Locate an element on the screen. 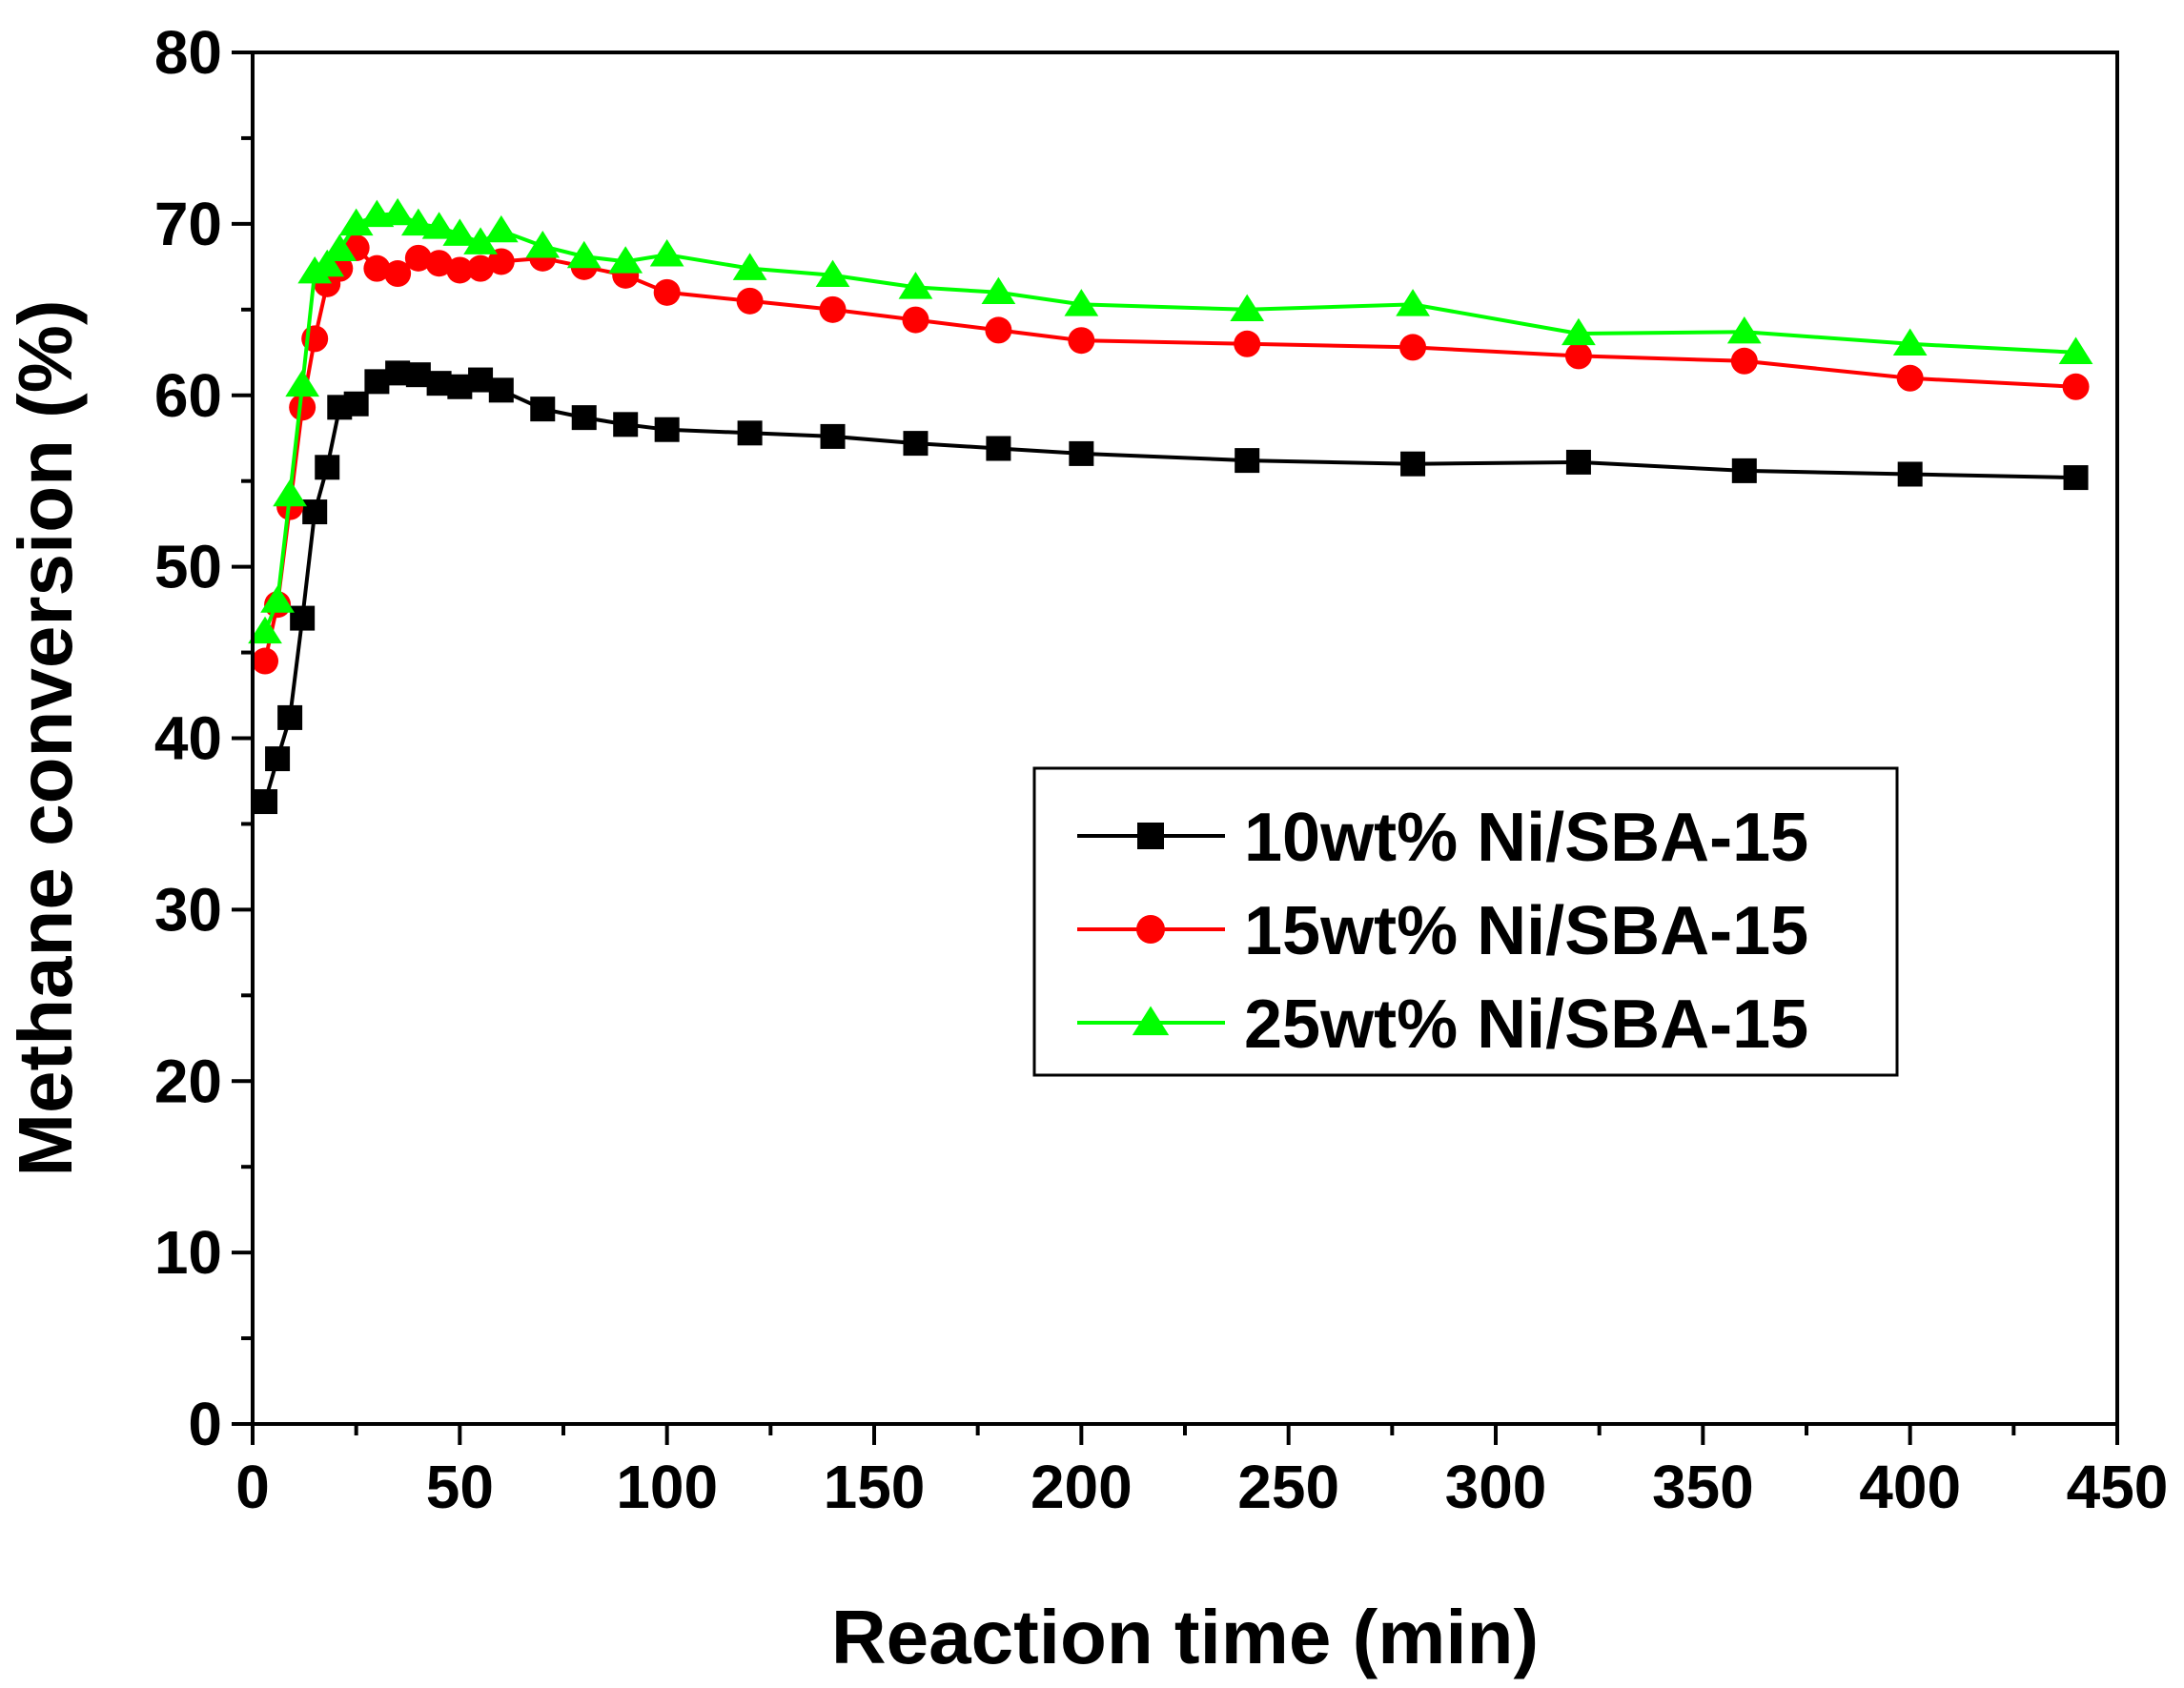 This screenshot has width=2184, height=1688. x-tick-label: 50 is located at coordinates (460, 1487).